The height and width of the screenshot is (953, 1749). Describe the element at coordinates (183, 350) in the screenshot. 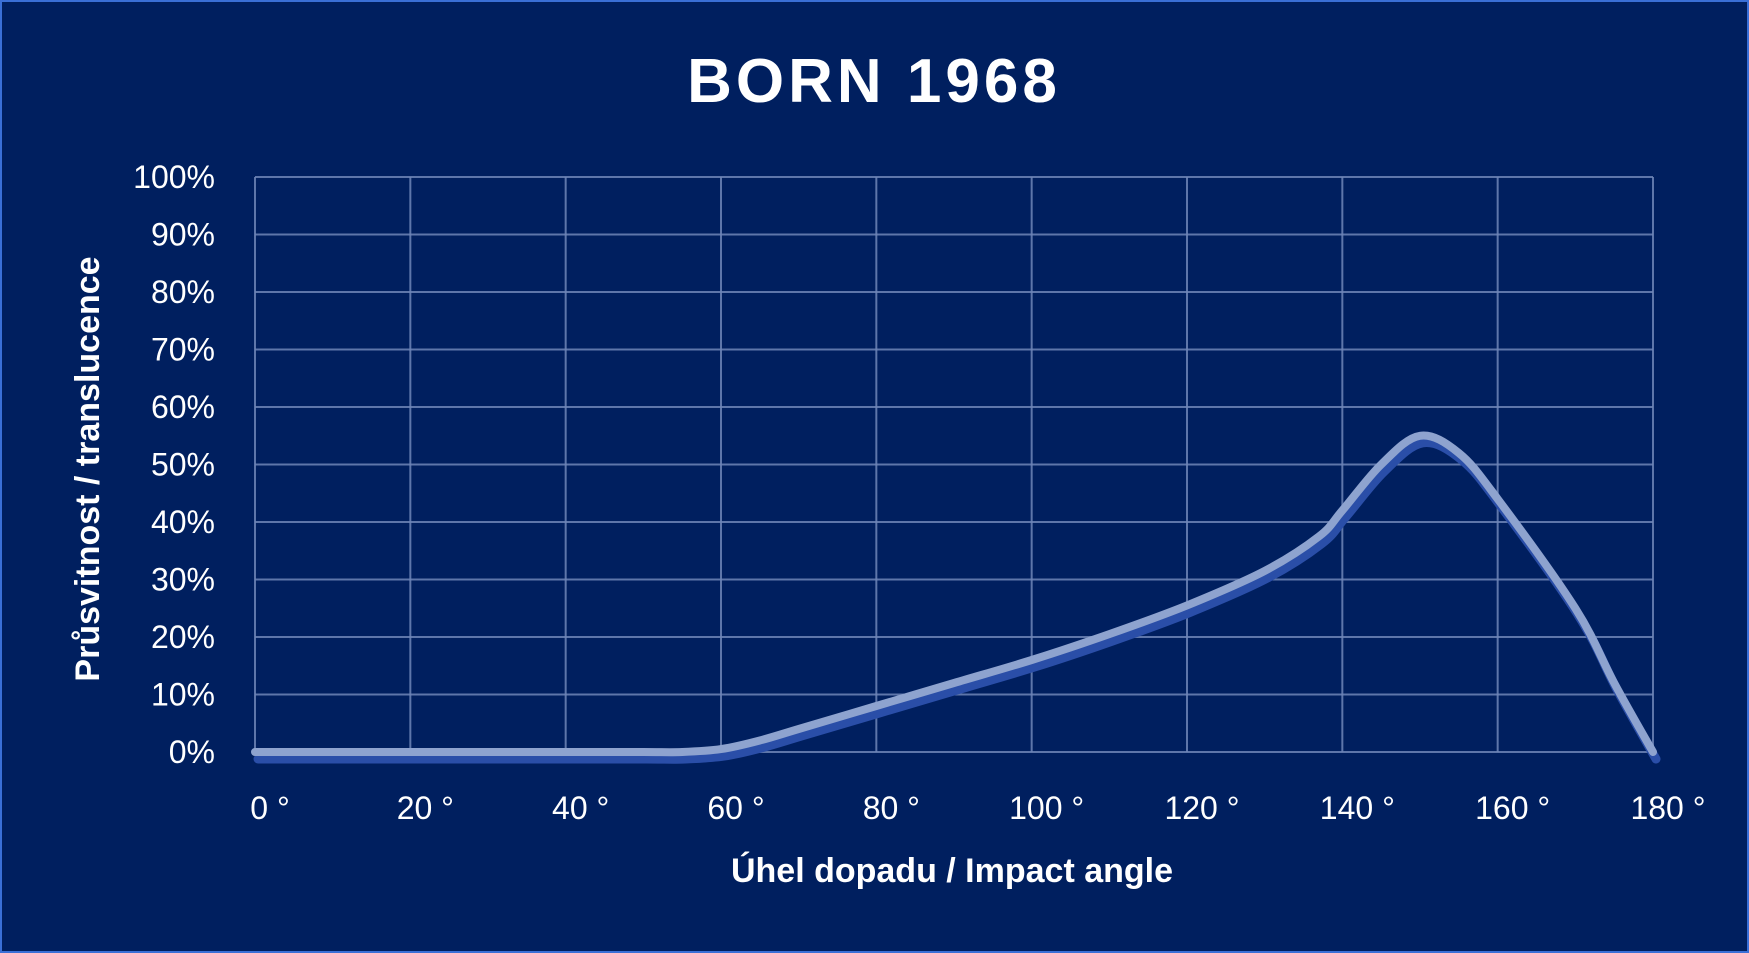

I see `y-tick-label: 70%` at that location.